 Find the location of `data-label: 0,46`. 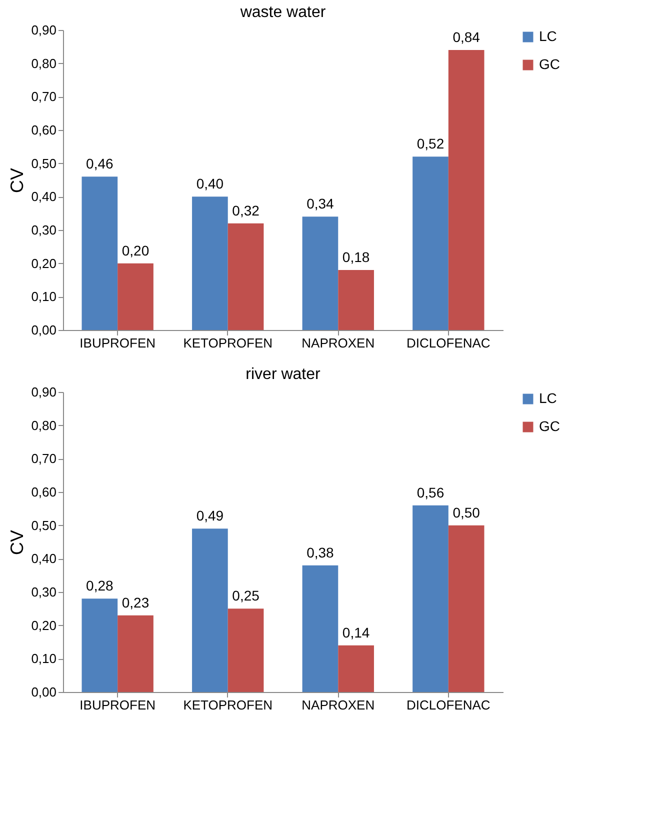

data-label: 0,46 is located at coordinates (100, 164).